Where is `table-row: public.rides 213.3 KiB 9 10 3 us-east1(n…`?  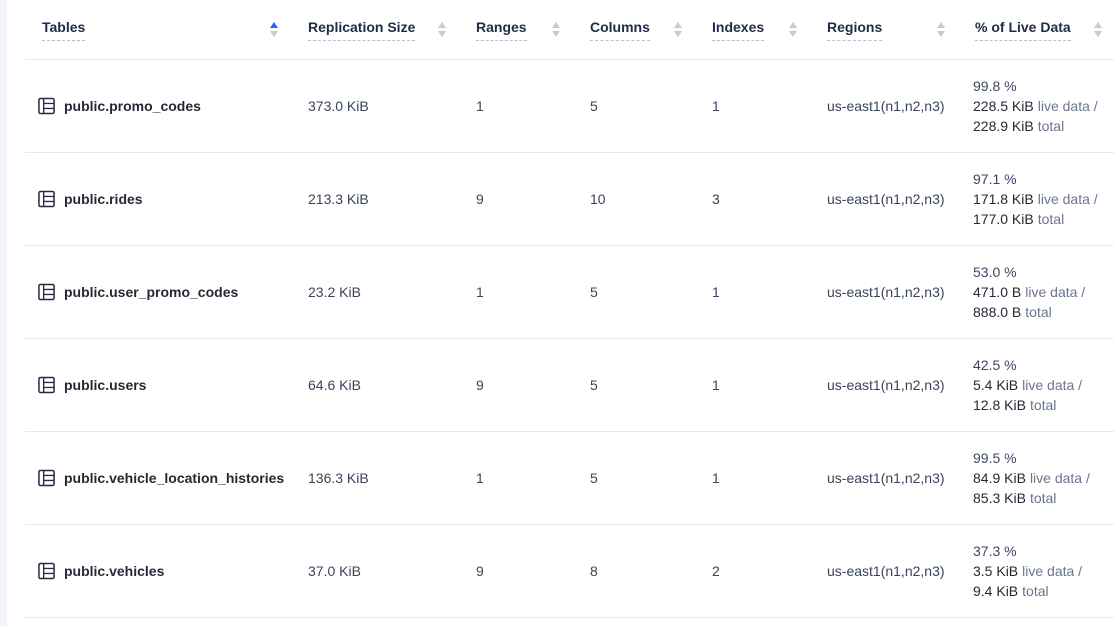 table-row: public.rides 213.3 KiB 9 10 3 us-east1(n… is located at coordinates (569, 199).